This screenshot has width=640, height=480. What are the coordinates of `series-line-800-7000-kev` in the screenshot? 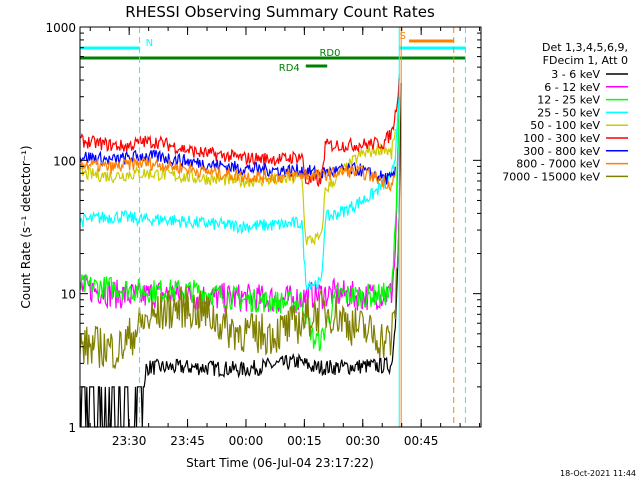 It's located at (237, 173).